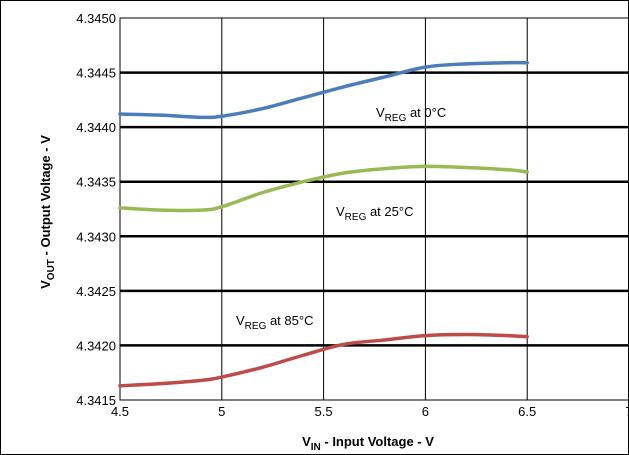  What do you see at coordinates (627, 411) in the screenshot?
I see `x-tick-label: 7` at bounding box center [627, 411].